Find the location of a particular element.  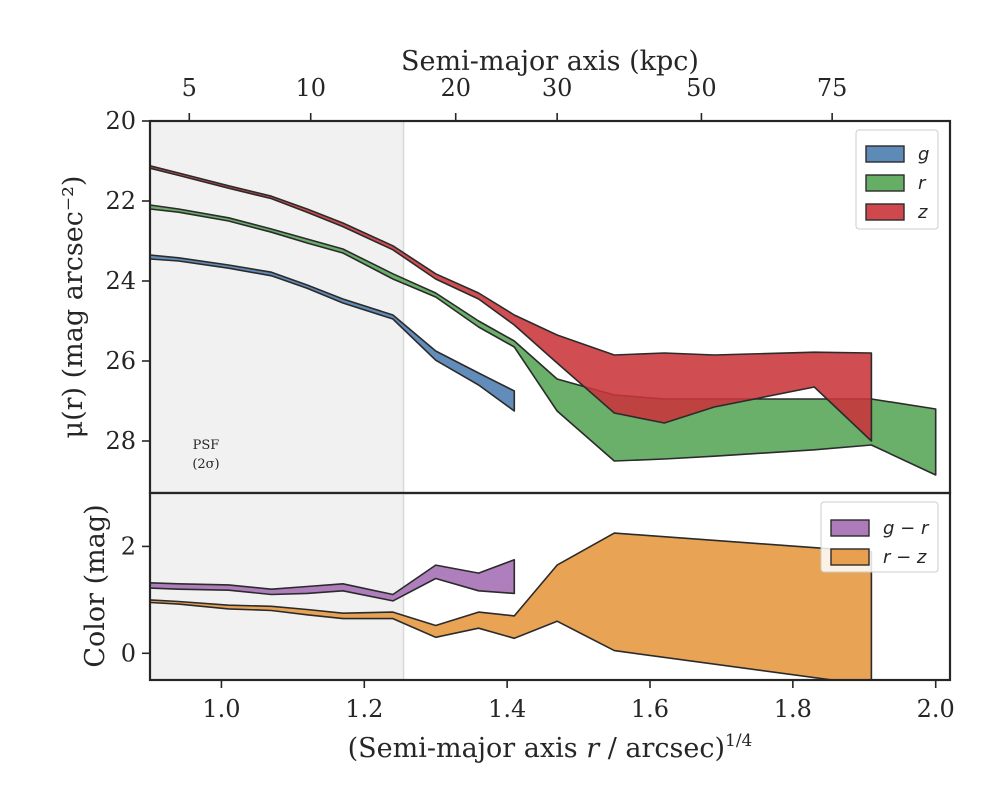

legend-label-g-r: g − r is located at coordinates (906, 528).